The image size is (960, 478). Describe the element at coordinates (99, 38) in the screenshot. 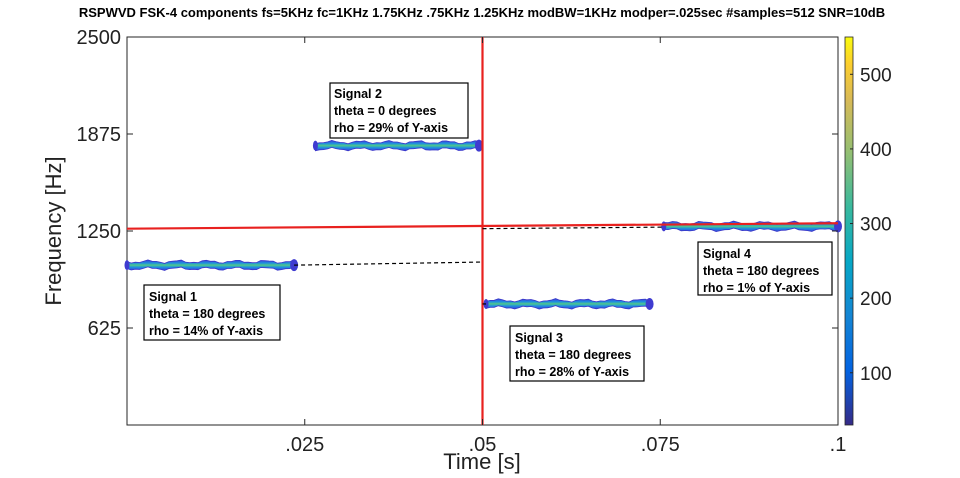

I see `y-tick-label: 2500` at that location.